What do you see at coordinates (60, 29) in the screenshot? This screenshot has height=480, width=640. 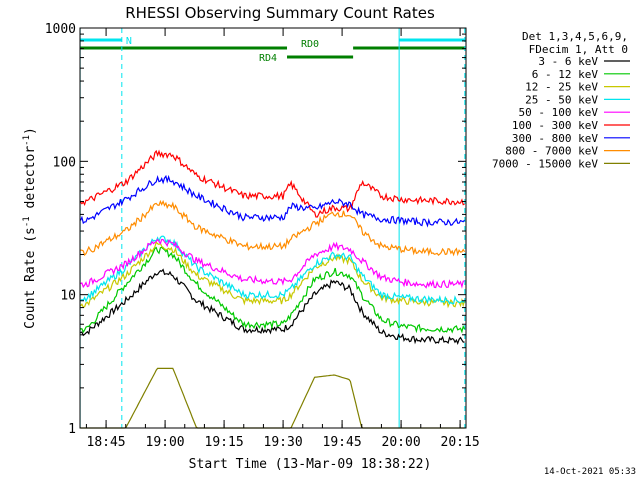 I see `y-tick-label: 1000` at bounding box center [60, 29].